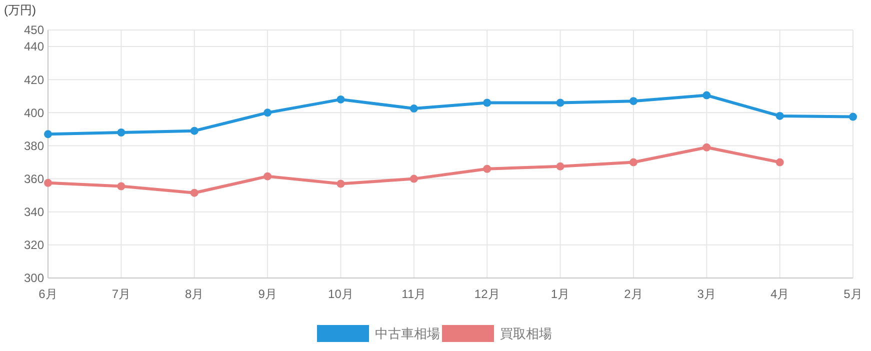  What do you see at coordinates (34, 278) in the screenshot?
I see `y-tick-label: 300` at bounding box center [34, 278].